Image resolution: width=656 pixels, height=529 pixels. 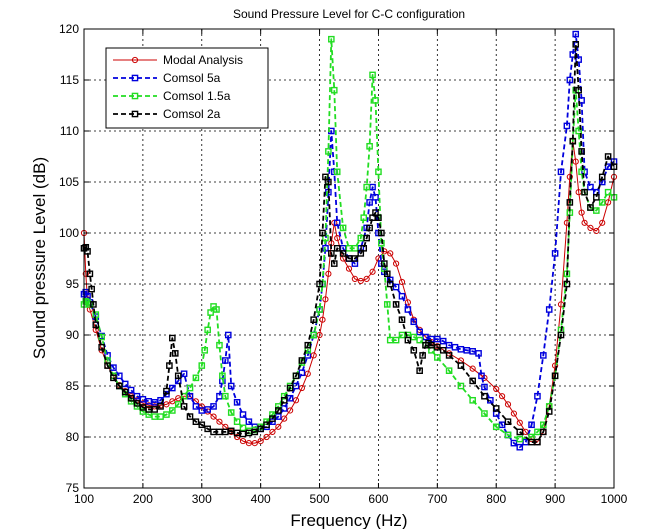 I want to click on y-tick-label: 105, so click(x=69, y=182).